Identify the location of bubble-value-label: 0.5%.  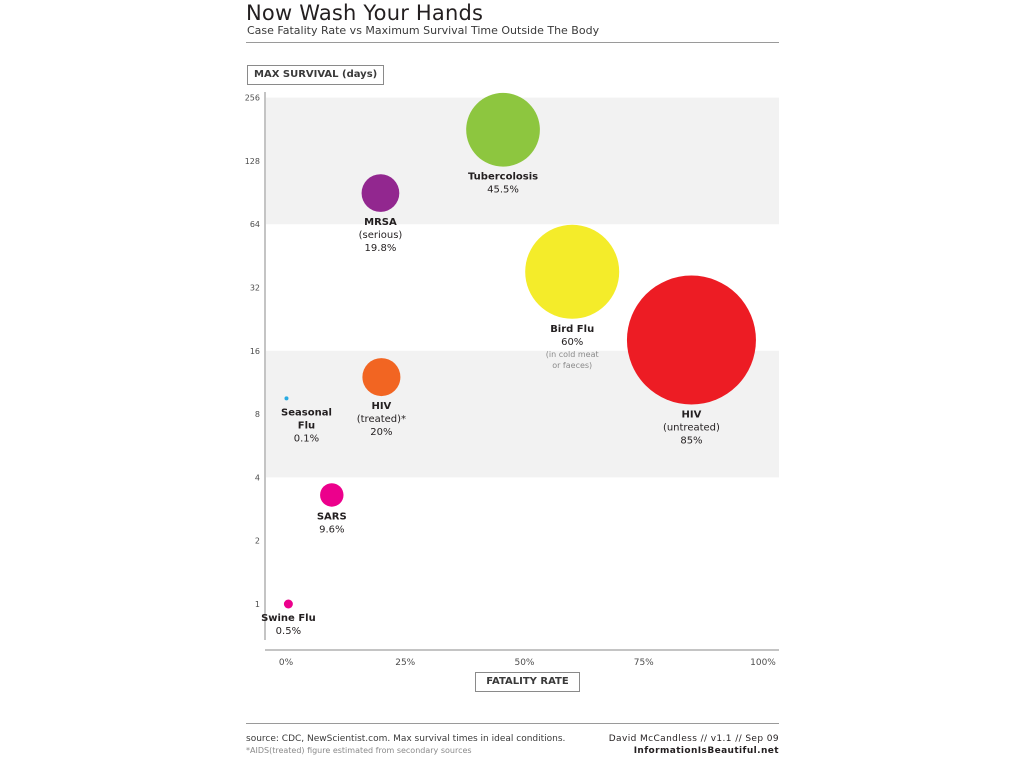
(288, 631).